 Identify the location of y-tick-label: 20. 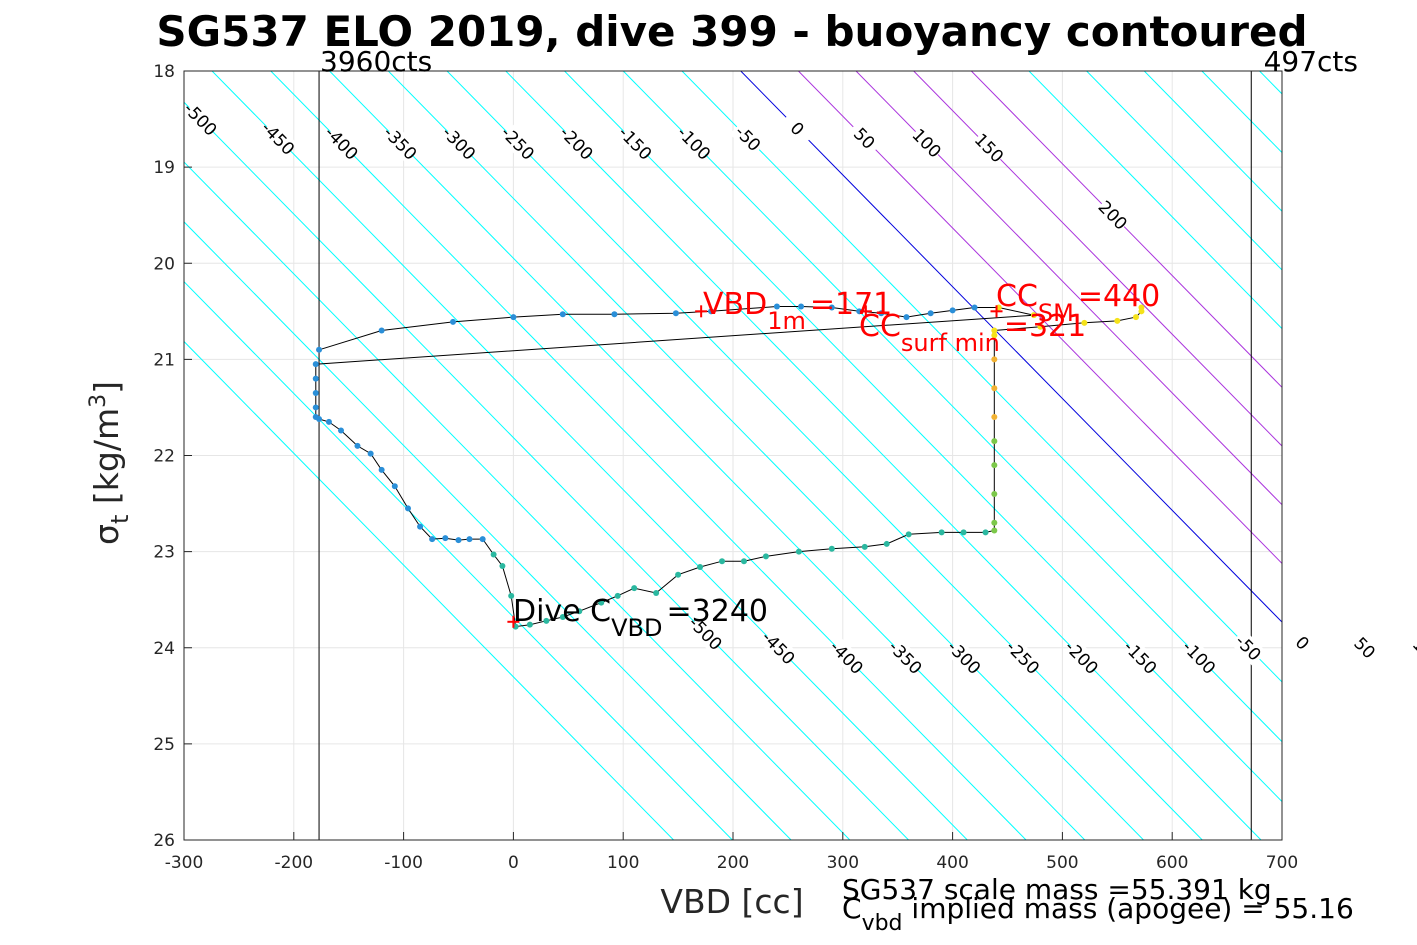
(164, 264).